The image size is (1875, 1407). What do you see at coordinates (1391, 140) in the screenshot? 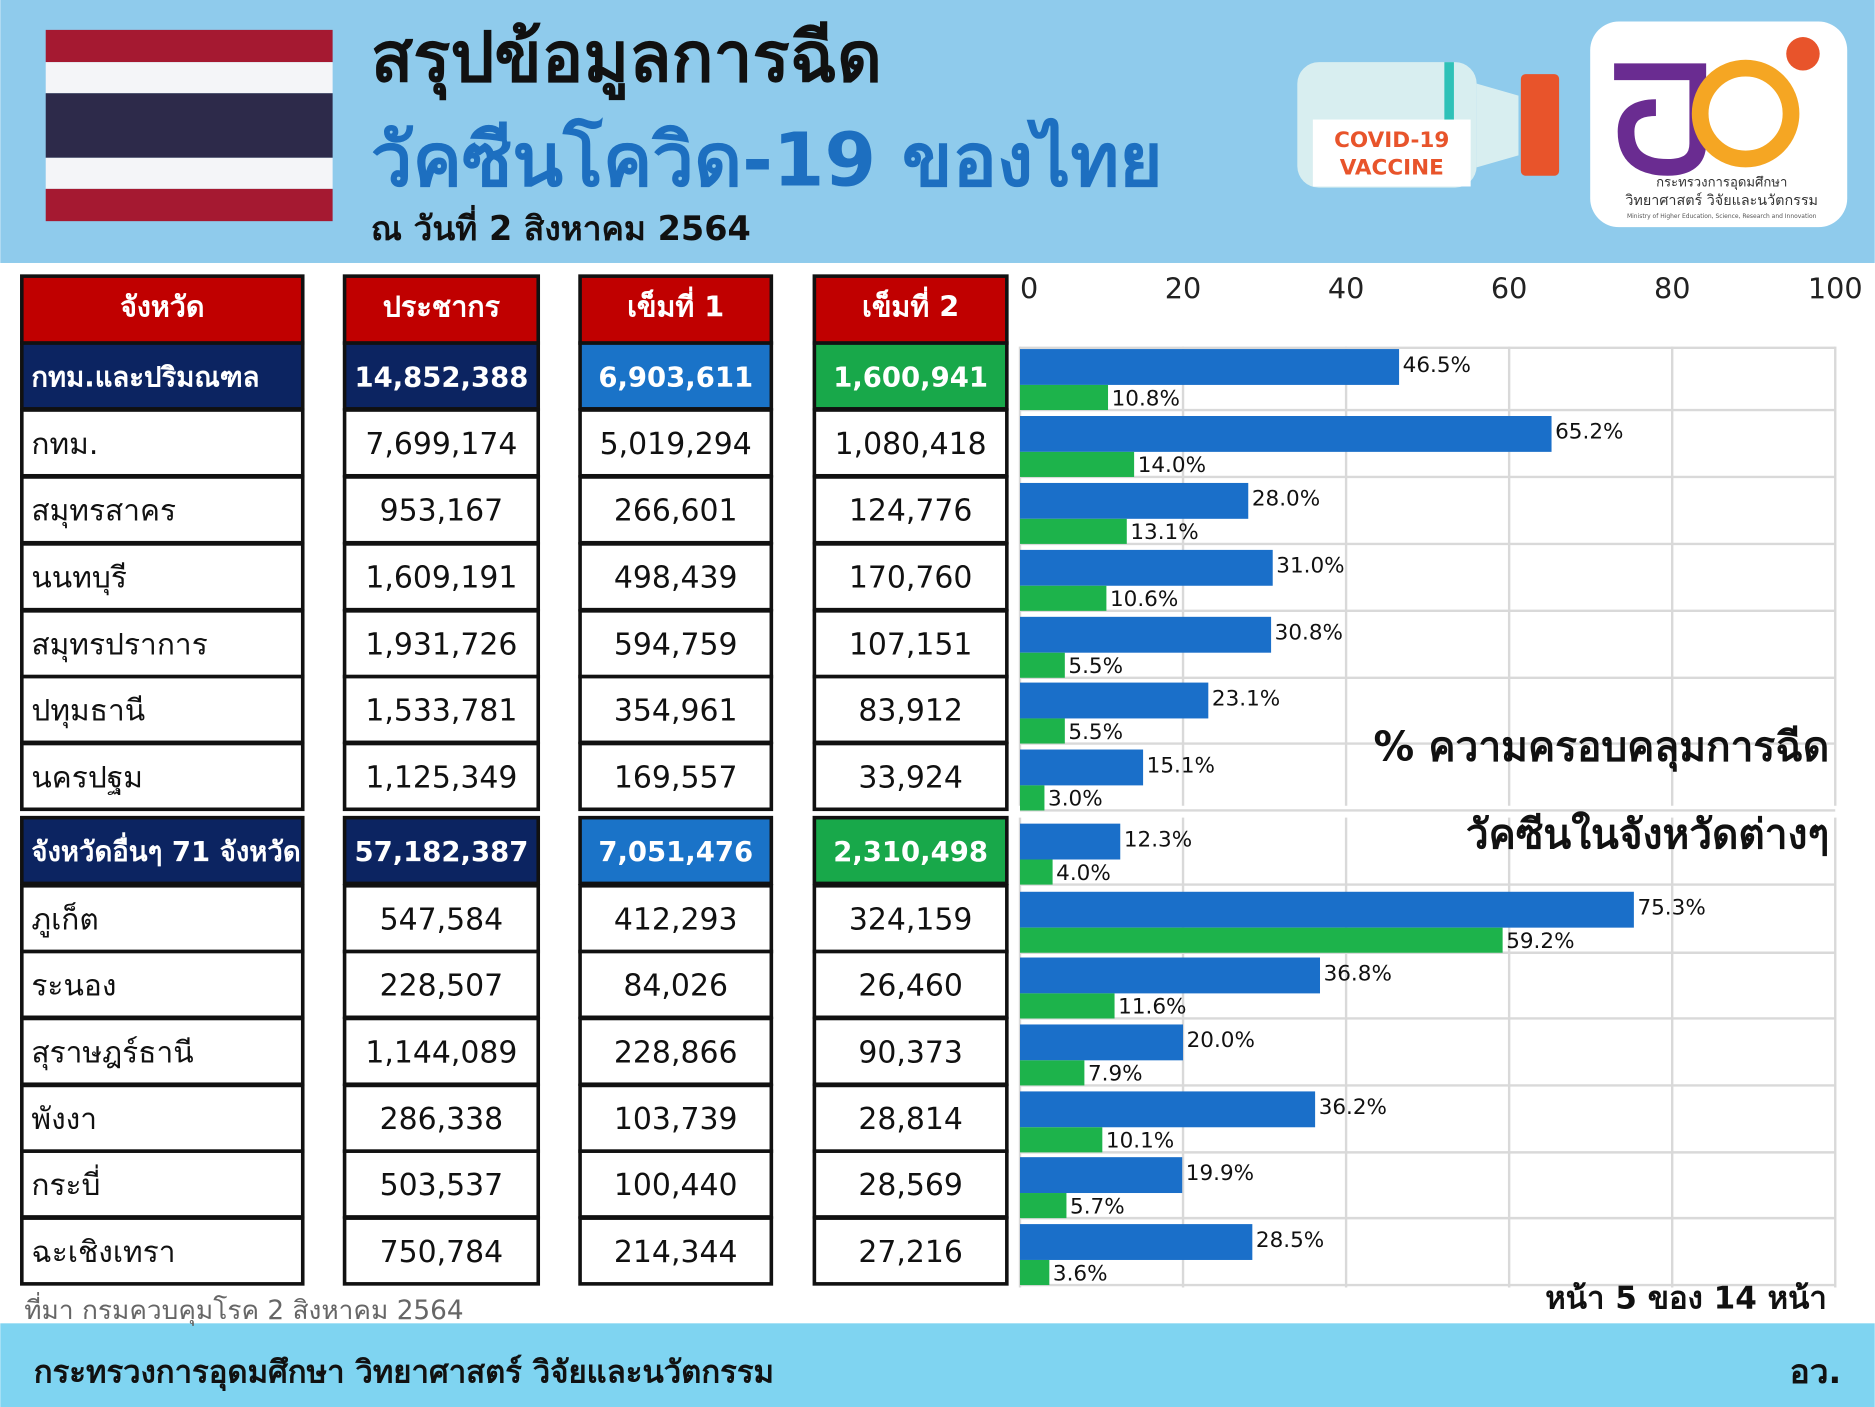
I see `badge-line1: COVID-19` at bounding box center [1391, 140].